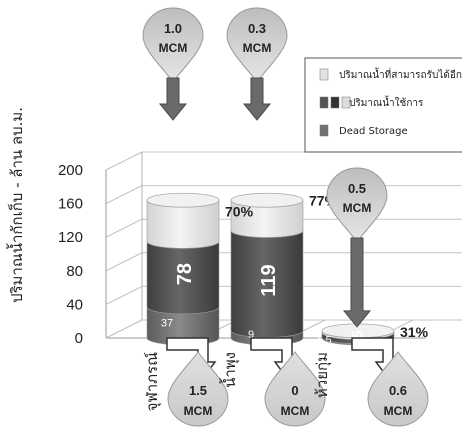 This screenshot has width=462, height=432. Describe the element at coordinates (373, 131) in the screenshot. I see `legend-label: Dead Storage` at that location.